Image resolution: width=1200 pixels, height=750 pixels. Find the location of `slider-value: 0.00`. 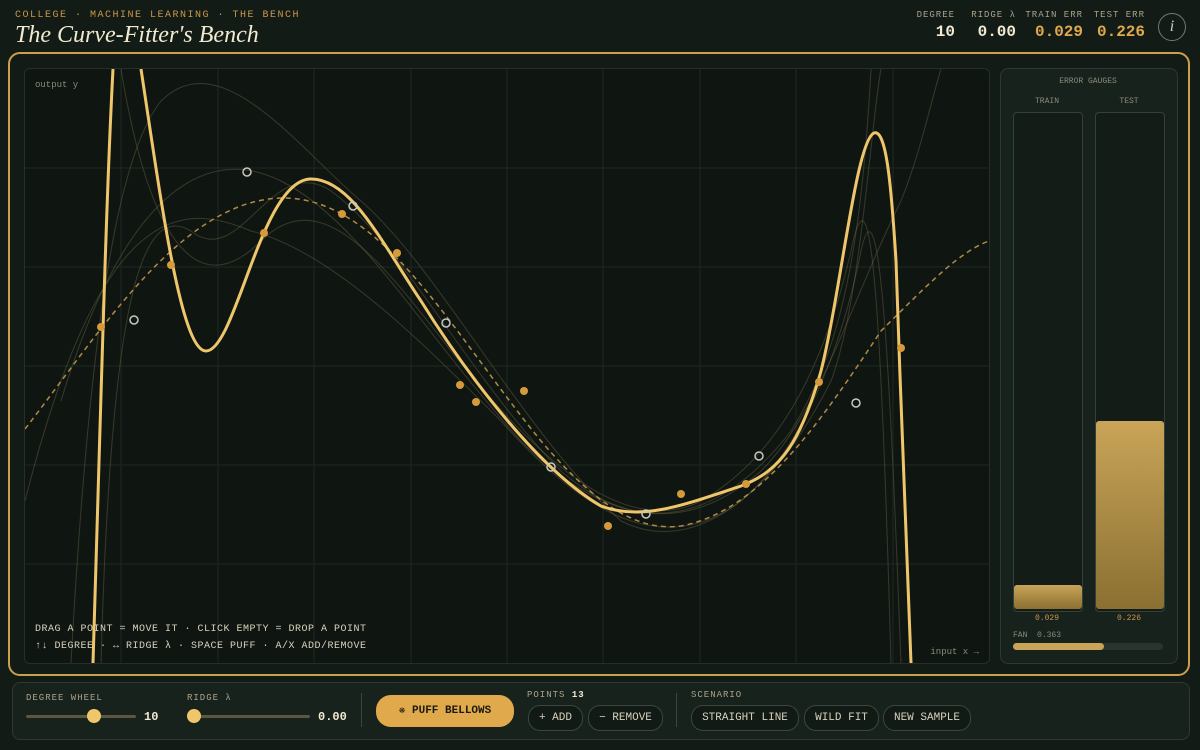

slider-value: 0.00 is located at coordinates (332, 717).